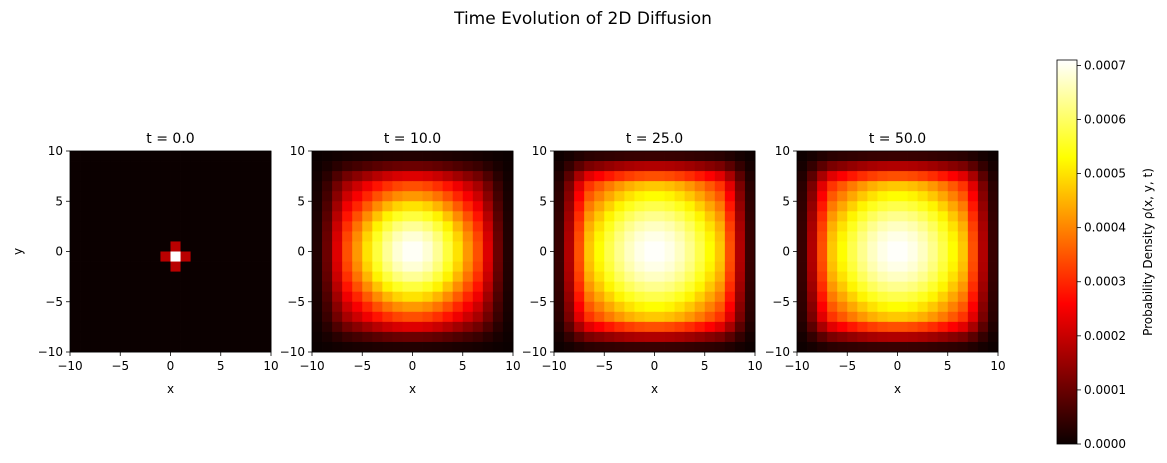  What do you see at coordinates (171, 366) in the screenshot?
I see `x-tick-label: 0` at bounding box center [171, 366].